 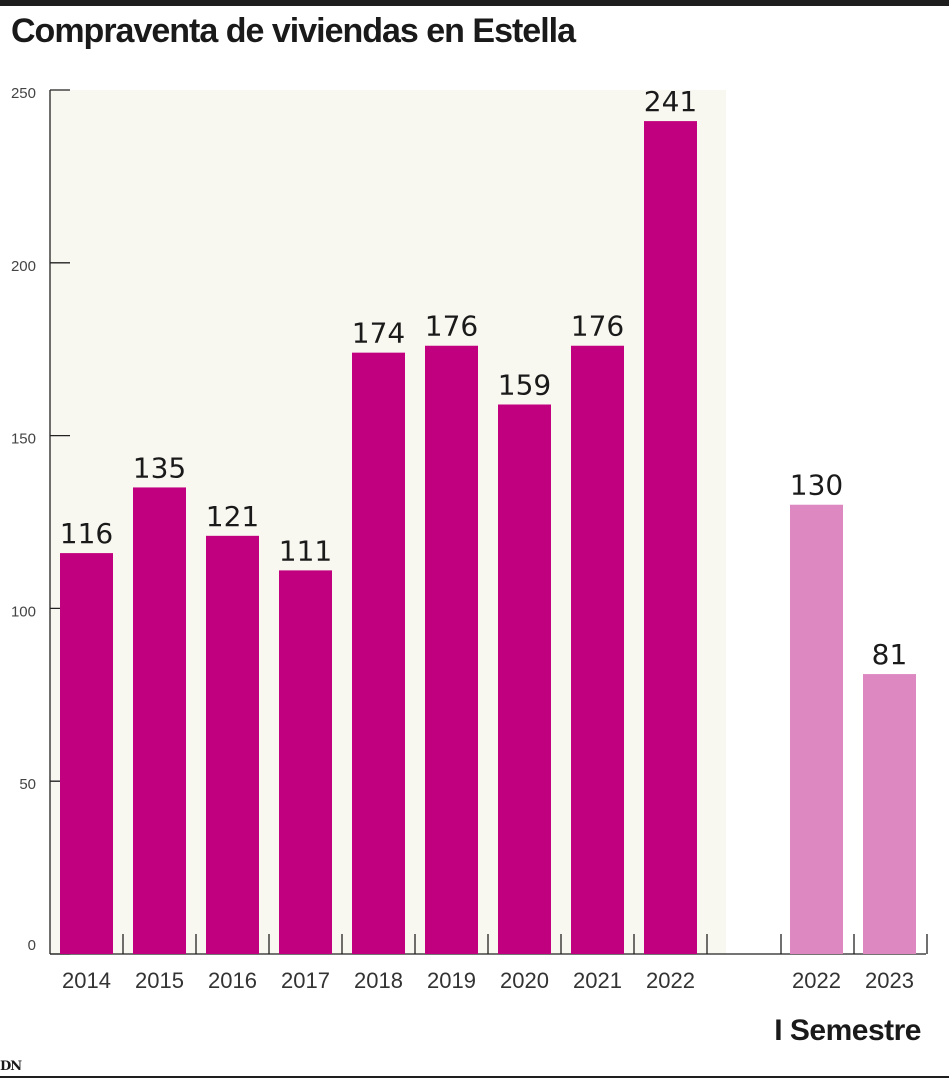 What do you see at coordinates (889, 980) in the screenshot?
I see `x-category-label: 2023` at bounding box center [889, 980].